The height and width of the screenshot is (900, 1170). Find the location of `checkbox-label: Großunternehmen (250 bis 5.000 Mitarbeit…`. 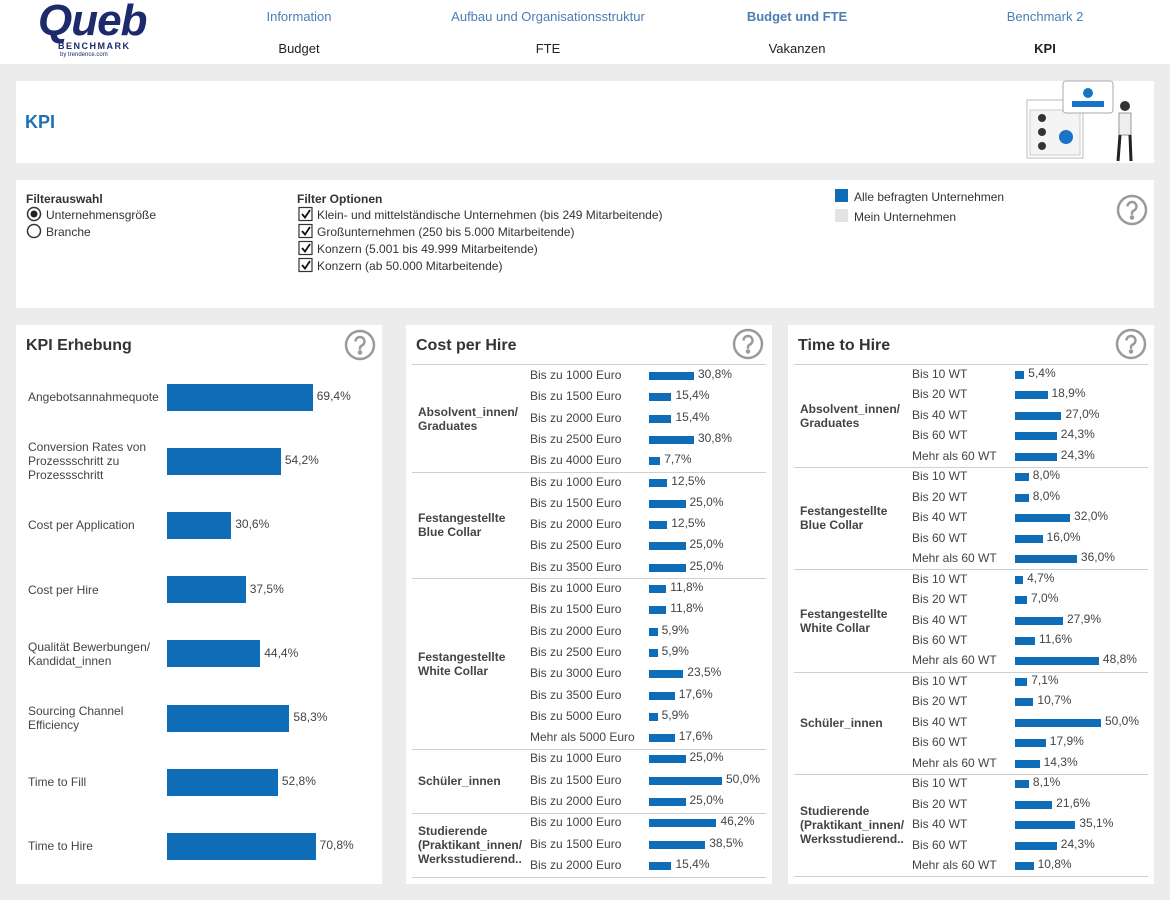

checkbox-label: Großunternehmen (250 bis 5.000 Mitarbeit… is located at coordinates (446, 232).